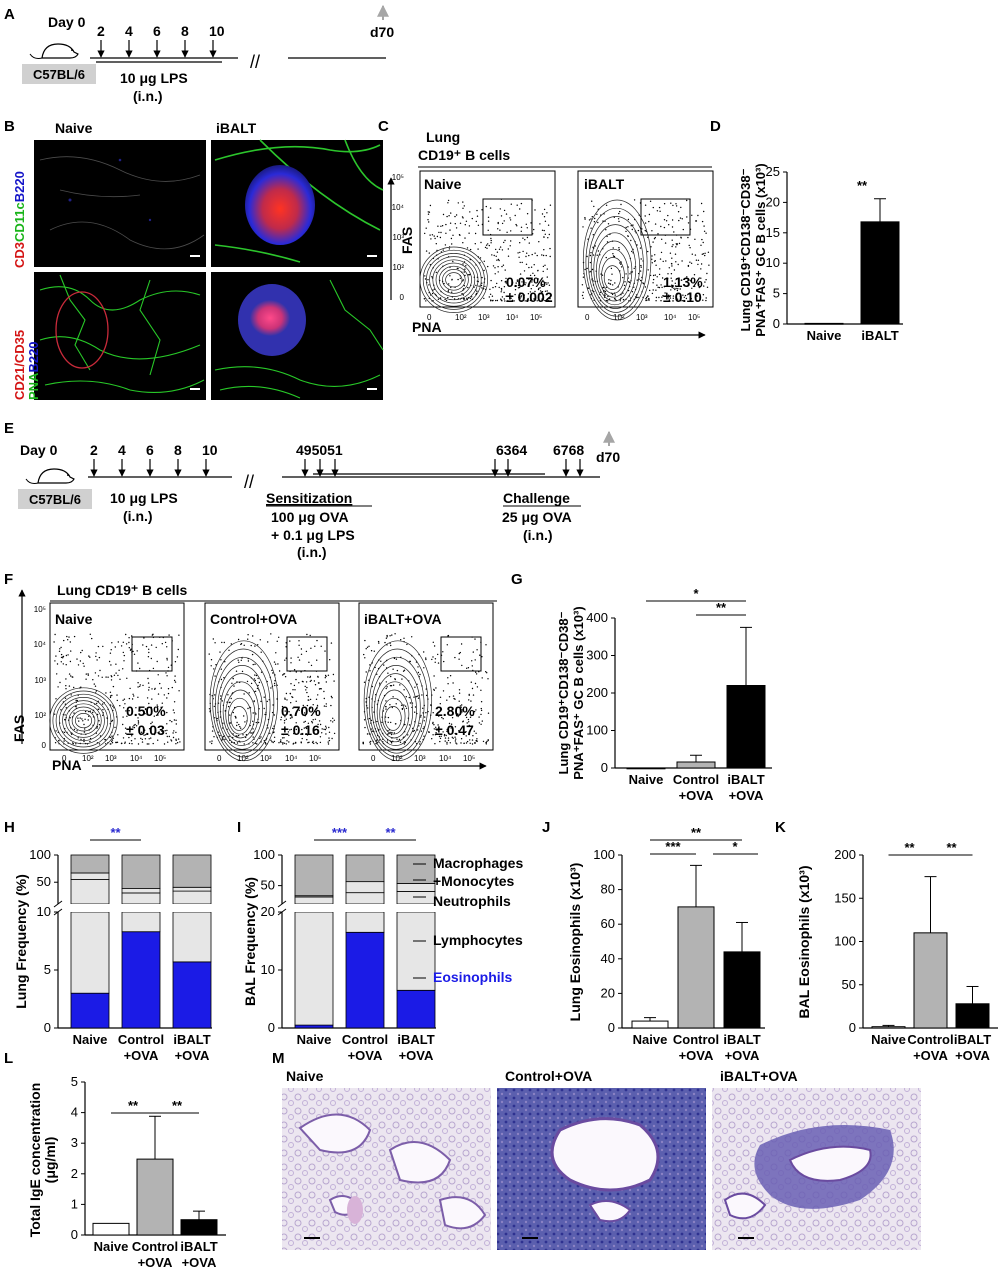 This screenshot has width=1003, height=1272. I want to click on f-xtick: 10⁵, so click(160, 758).